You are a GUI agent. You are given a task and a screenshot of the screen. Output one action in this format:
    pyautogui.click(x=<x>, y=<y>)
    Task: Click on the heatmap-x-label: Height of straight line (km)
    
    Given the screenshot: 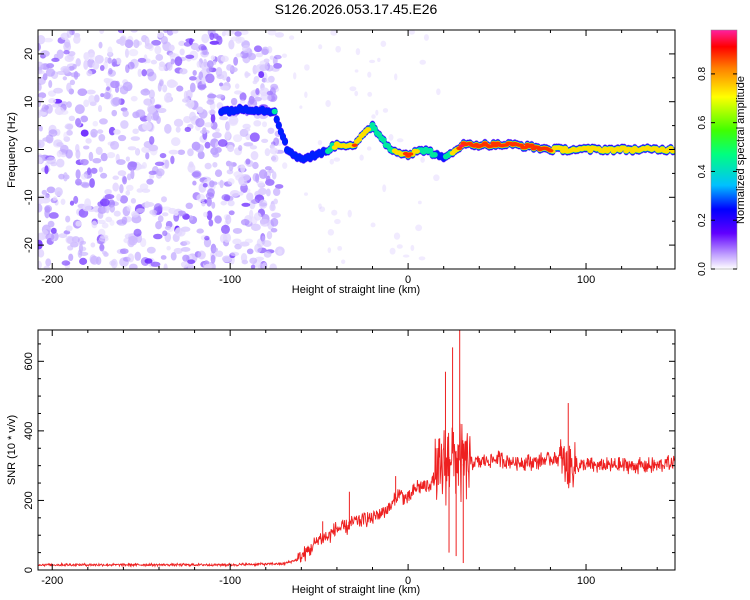 What is the action you would take?
    pyautogui.click(x=356, y=290)
    